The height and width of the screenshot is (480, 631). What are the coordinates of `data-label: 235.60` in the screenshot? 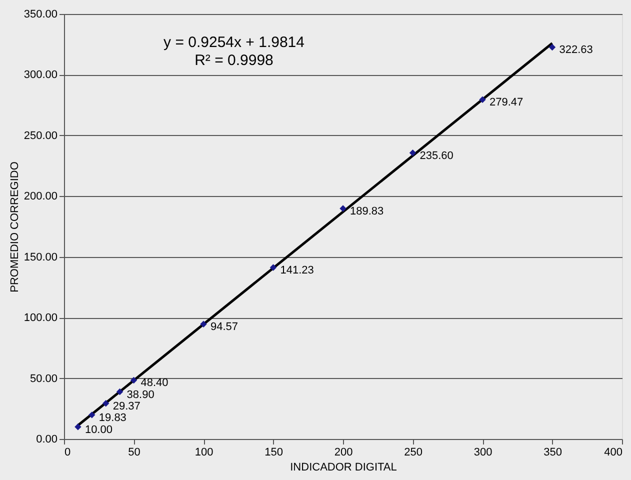 It's located at (437, 156).